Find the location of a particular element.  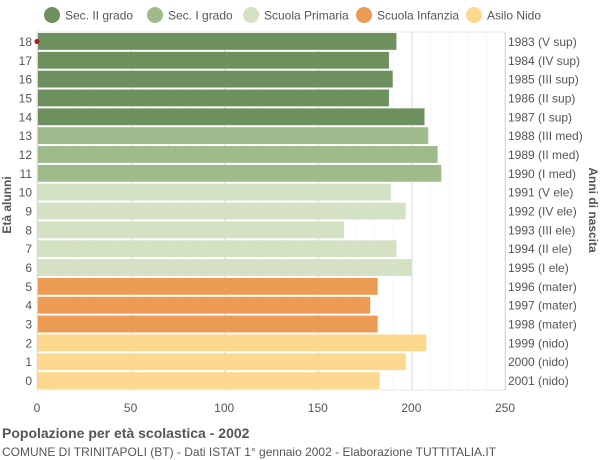

marker-dot is located at coordinates (37, 41).